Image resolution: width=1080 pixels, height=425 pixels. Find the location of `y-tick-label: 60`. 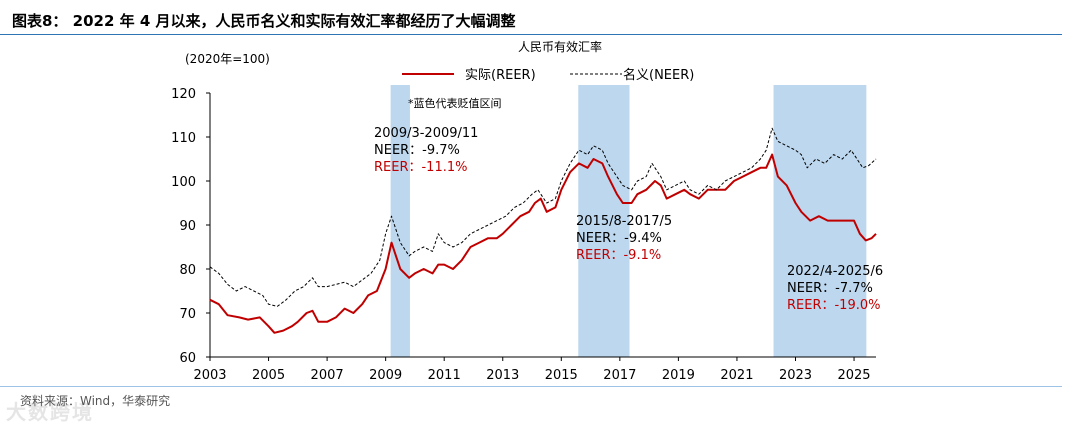

y-tick-label: 60 is located at coordinates (187, 358).